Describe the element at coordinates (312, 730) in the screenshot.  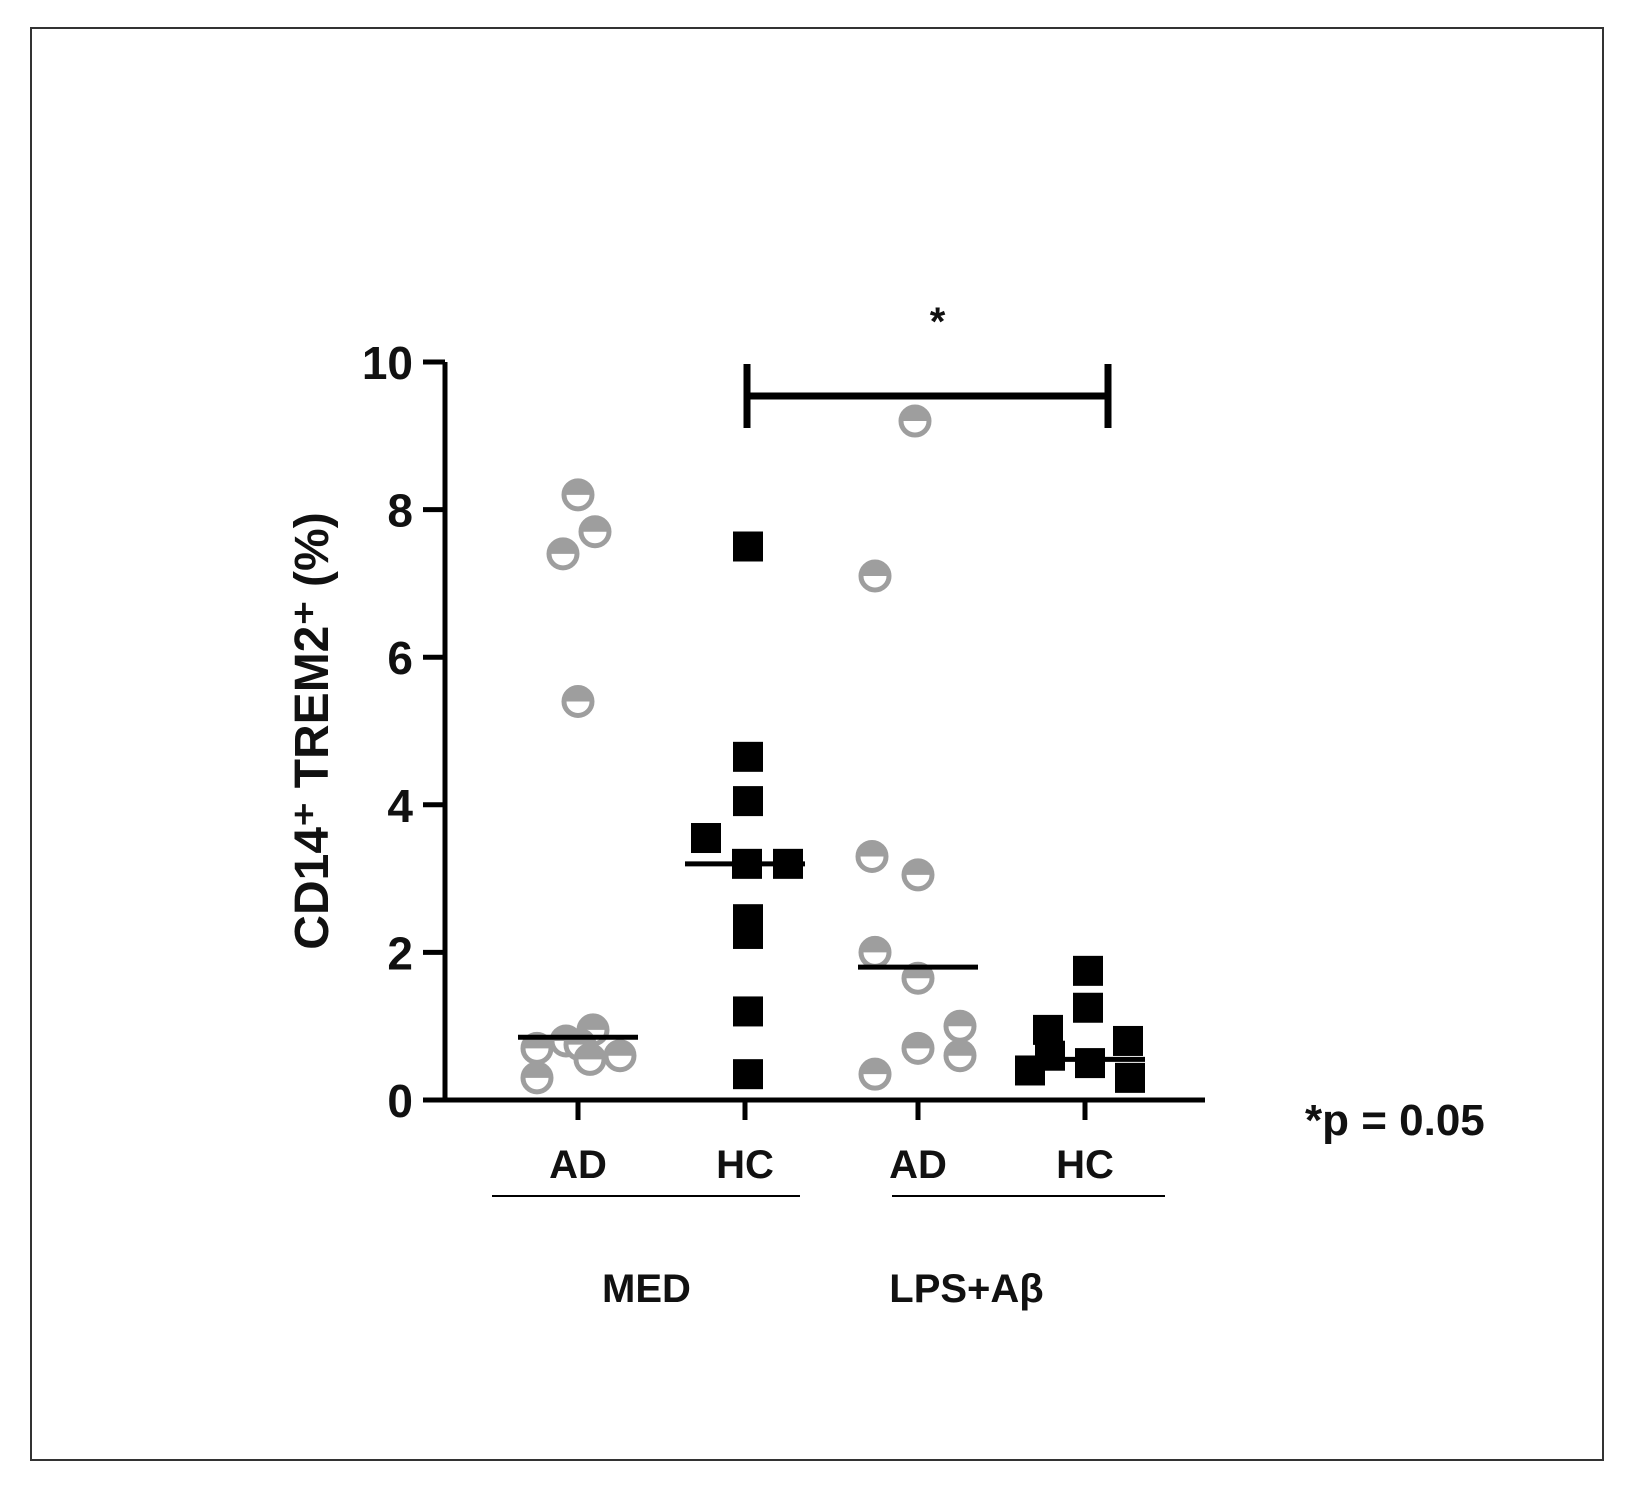
I see `y-axis-label: CD14⁺ TREM2⁺ (%)` at that location.